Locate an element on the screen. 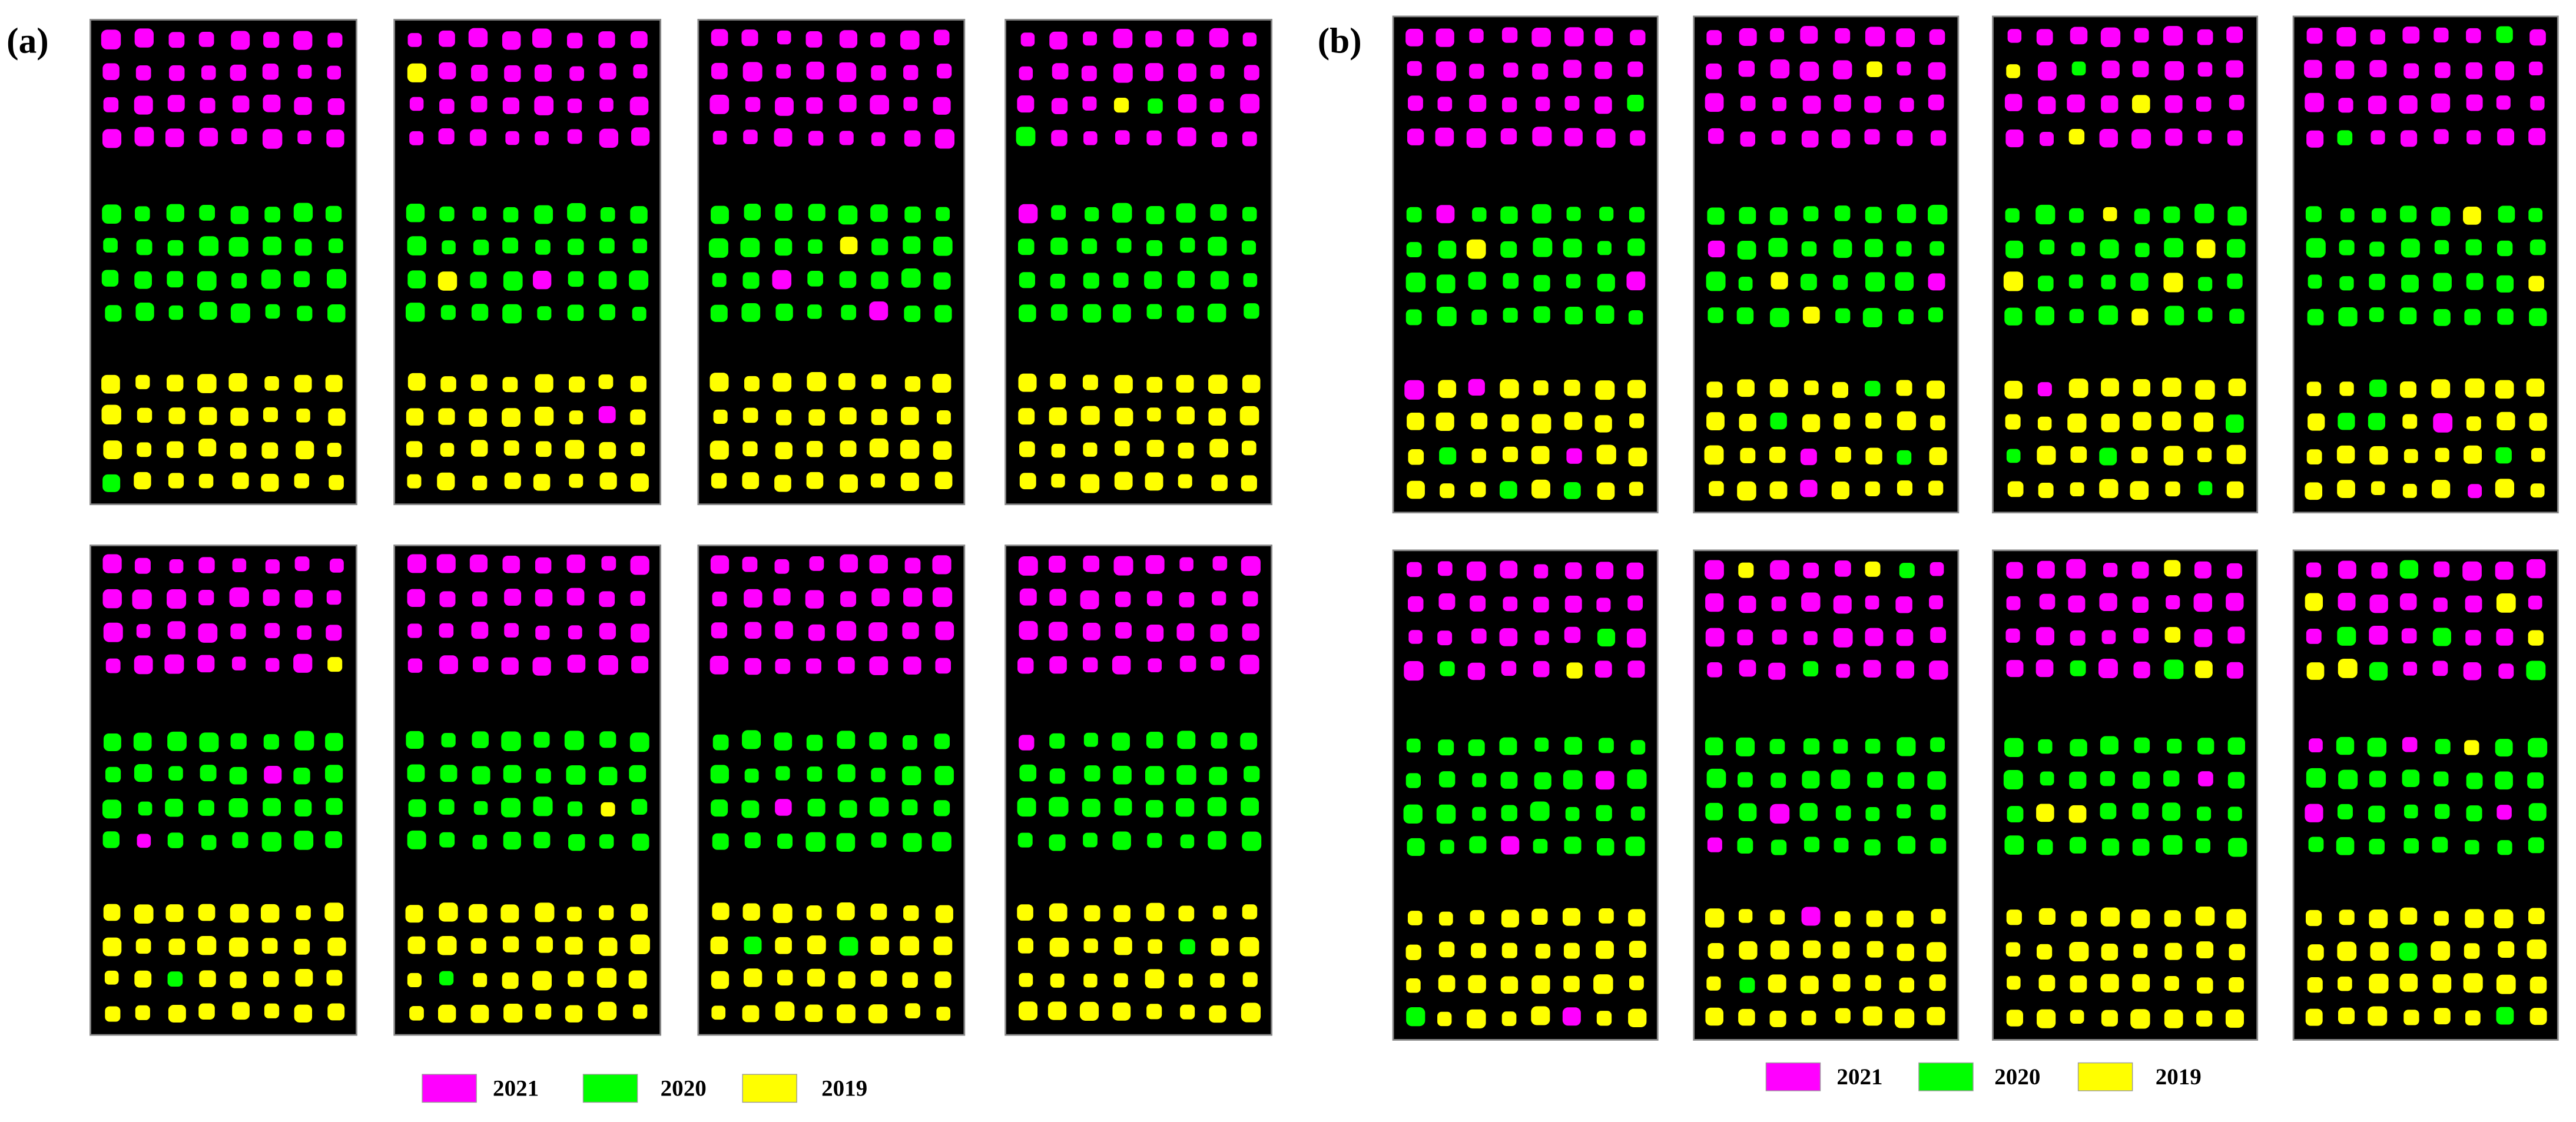  panel-label: (b) is located at coordinates (1340, 41).